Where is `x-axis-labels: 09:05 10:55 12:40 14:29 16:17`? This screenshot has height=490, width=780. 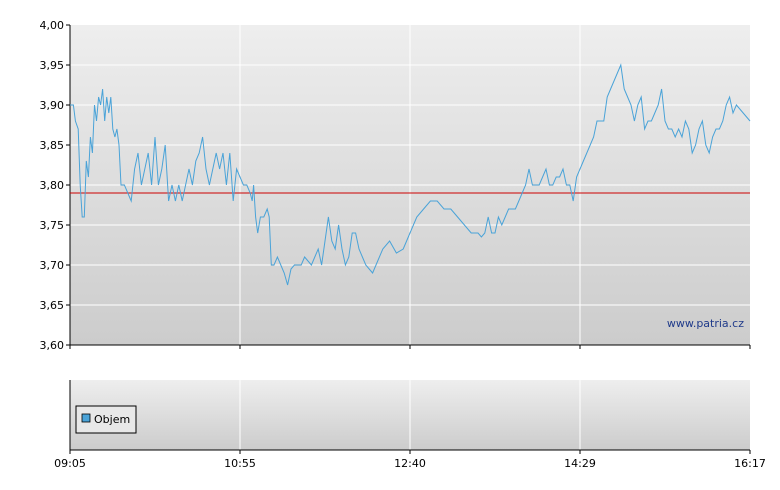 x-axis-labels: 09:05 10:55 12:40 14:29 16:17 is located at coordinates (410, 463).